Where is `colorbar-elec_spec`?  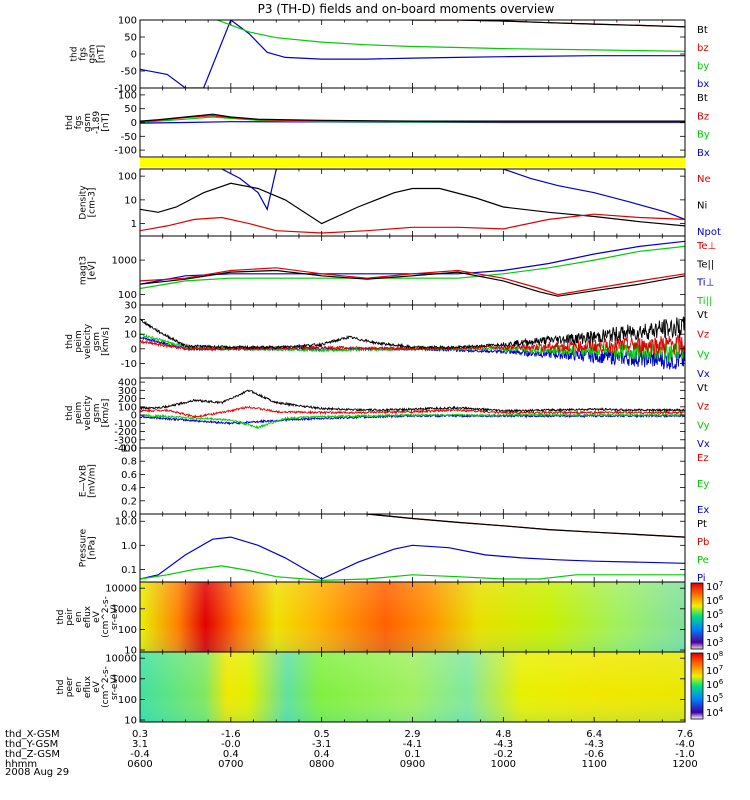
colorbar-elec_spec is located at coordinates (697, 686).